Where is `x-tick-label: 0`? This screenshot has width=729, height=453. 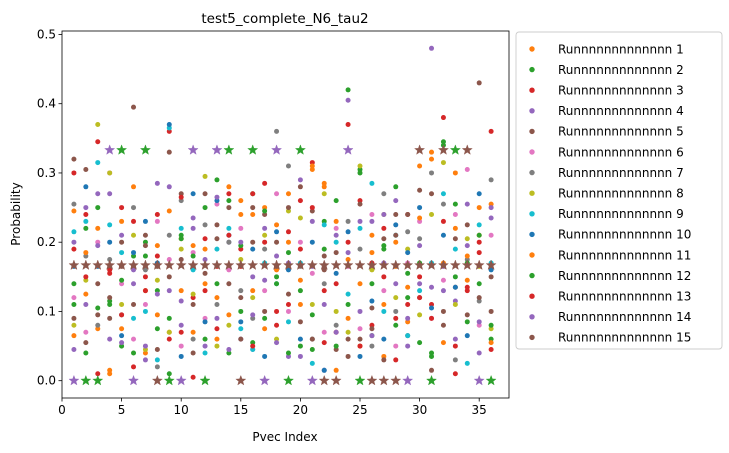 x-tick-label: 0 is located at coordinates (62, 410).